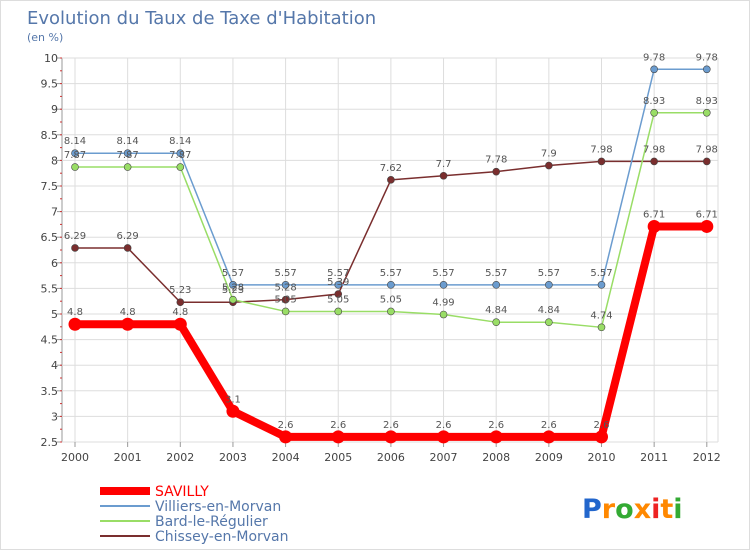  Describe the element at coordinates (182, 492) in the screenshot. I see `legend-label: SAVILLY` at that location.